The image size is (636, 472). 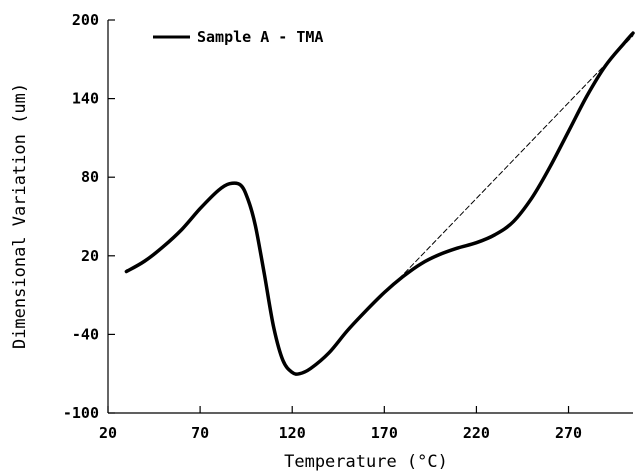 I want to click on y-tick-label: -40, so click(x=85, y=334).